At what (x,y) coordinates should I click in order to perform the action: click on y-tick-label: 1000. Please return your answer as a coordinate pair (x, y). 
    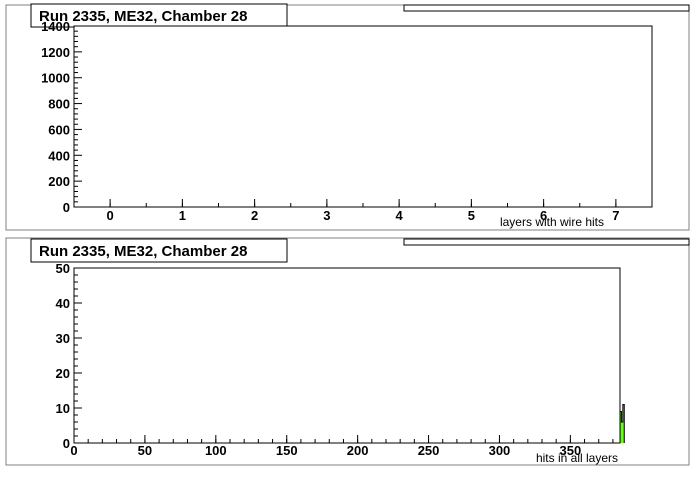
    Looking at the image, I should click on (55, 78).